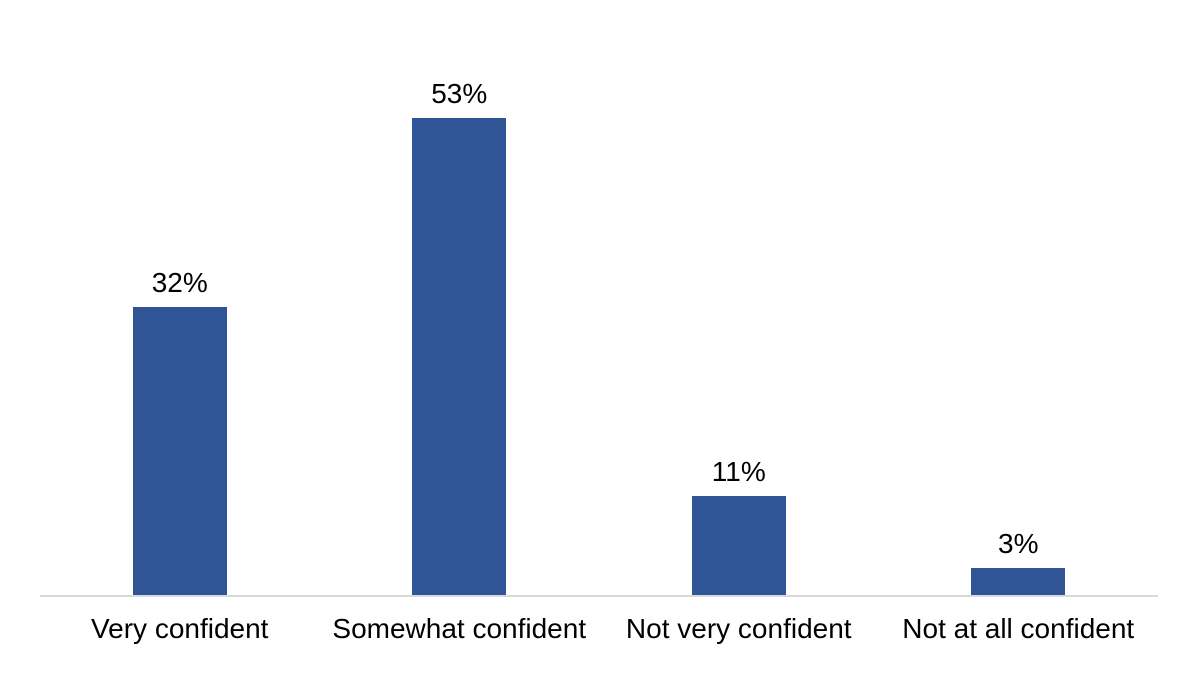 The width and height of the screenshot is (1200, 675). I want to click on x-axis-label: Somewhat confident, so click(459, 628).